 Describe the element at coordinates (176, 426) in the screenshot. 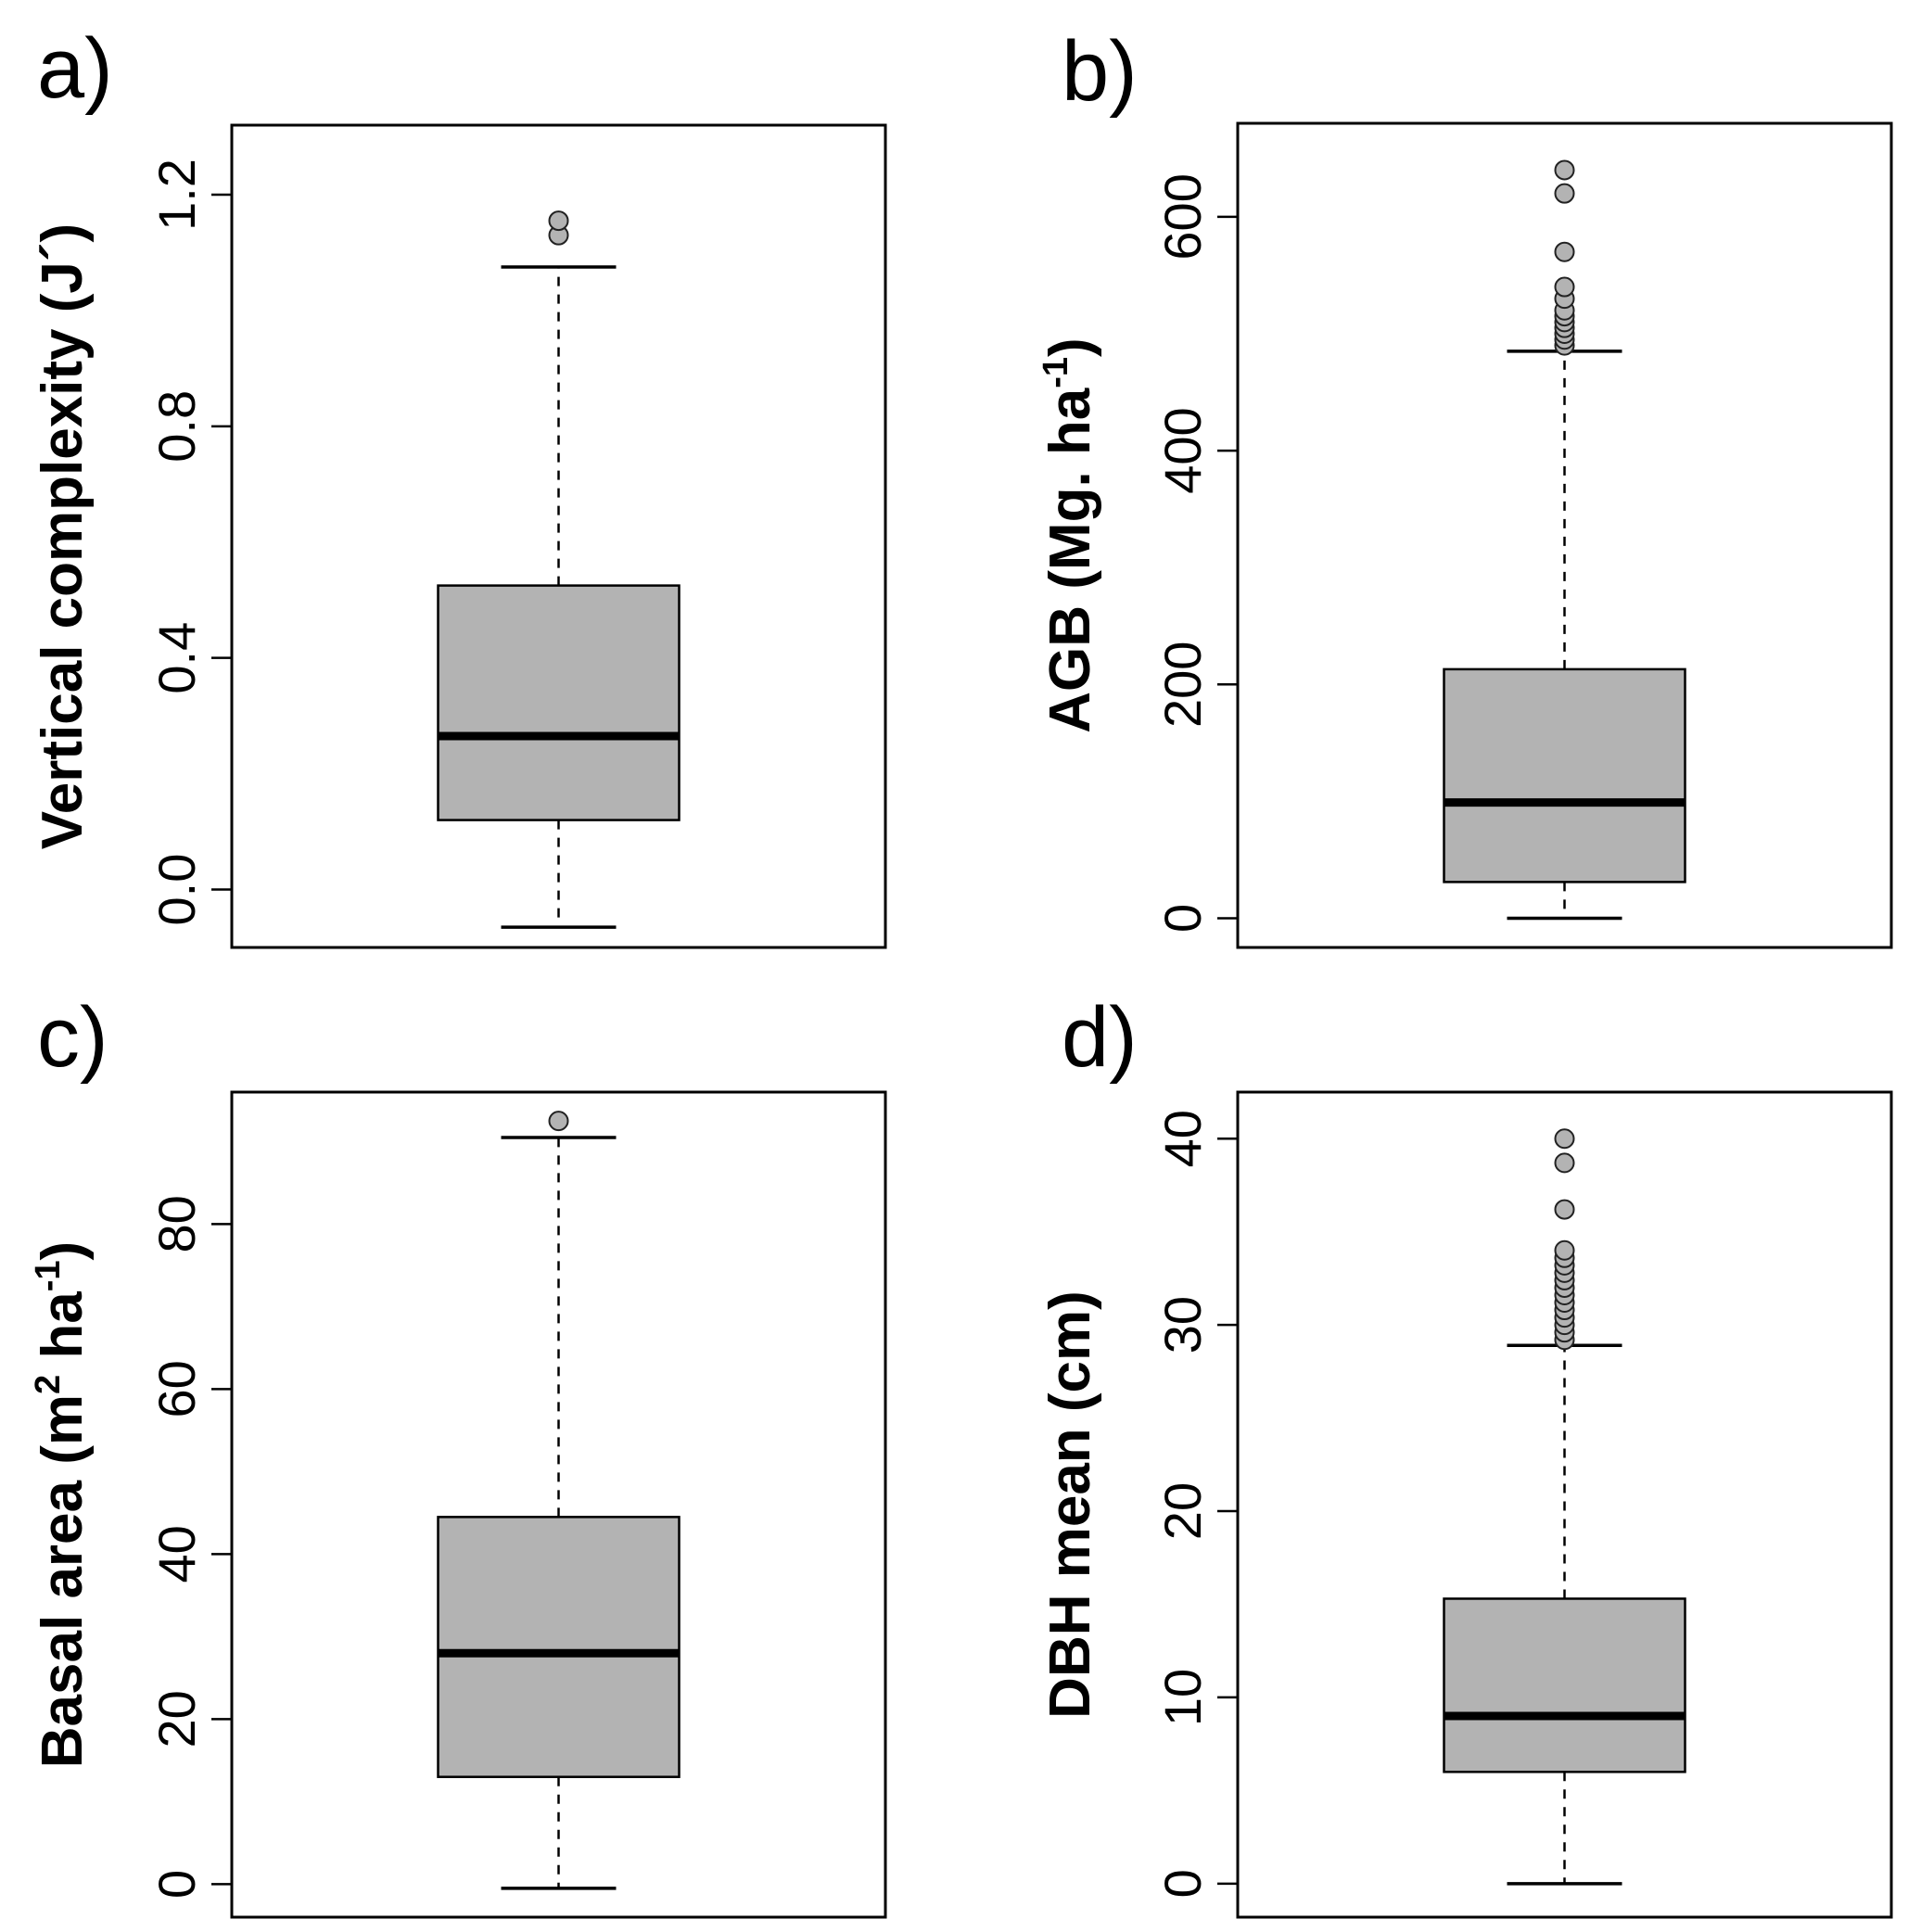

I see `y-tick-label: 0.8` at that location.